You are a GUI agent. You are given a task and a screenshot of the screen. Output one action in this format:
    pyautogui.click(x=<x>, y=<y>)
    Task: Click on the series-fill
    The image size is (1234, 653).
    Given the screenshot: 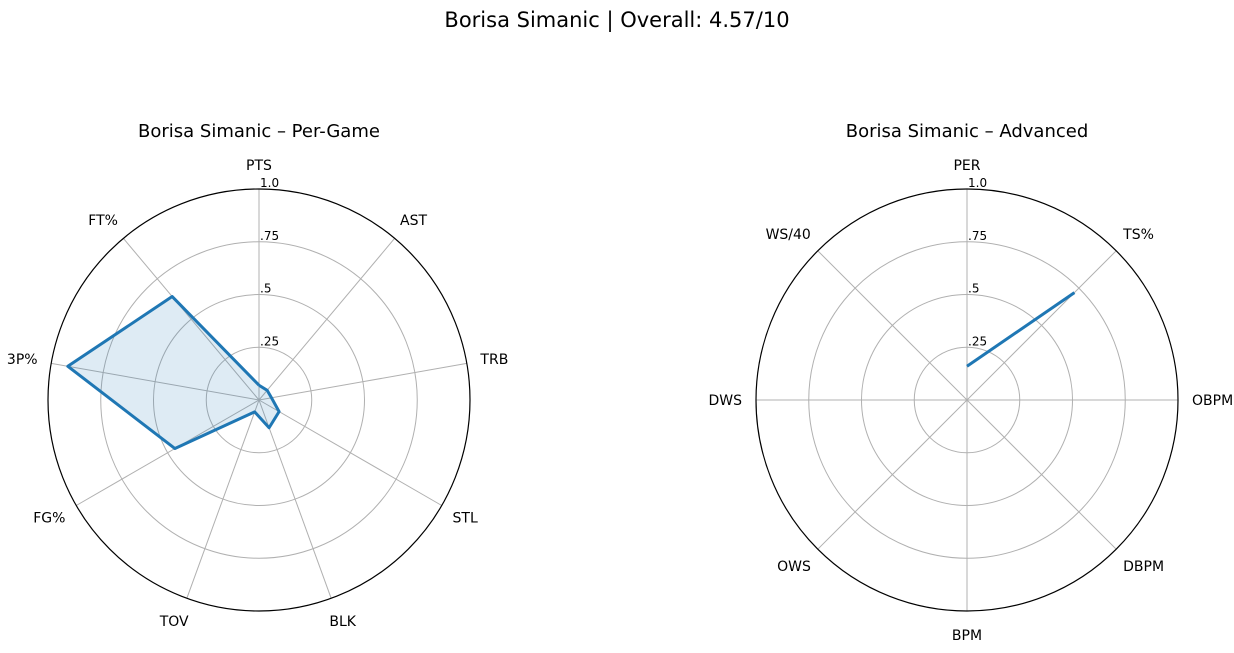 What is the action you would take?
    pyautogui.click(x=173, y=372)
    